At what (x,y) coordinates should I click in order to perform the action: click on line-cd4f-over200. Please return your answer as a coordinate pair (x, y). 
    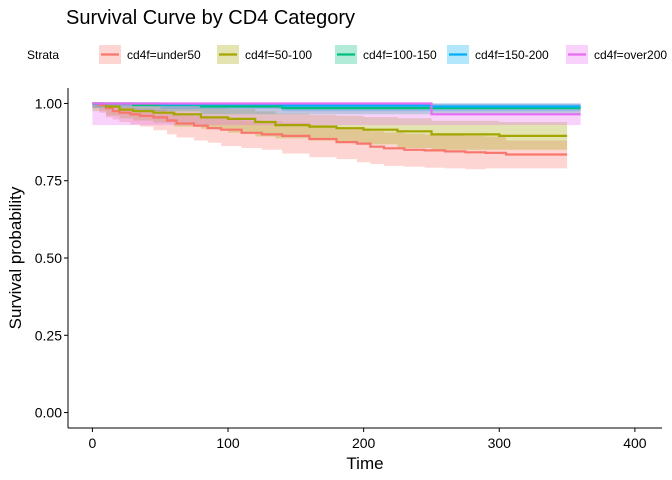
    Looking at the image, I should click on (336, 109).